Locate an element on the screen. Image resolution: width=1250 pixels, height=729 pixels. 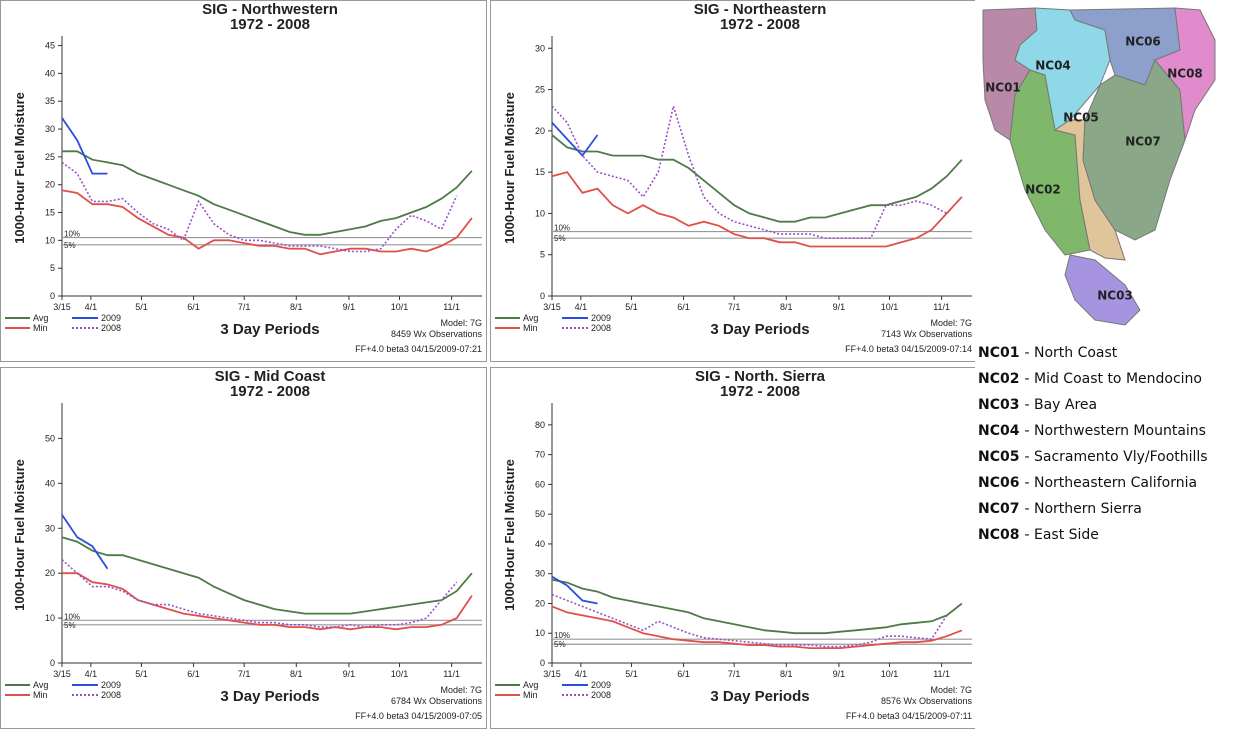
region-label: NC04 is located at coordinates (1053, 66).